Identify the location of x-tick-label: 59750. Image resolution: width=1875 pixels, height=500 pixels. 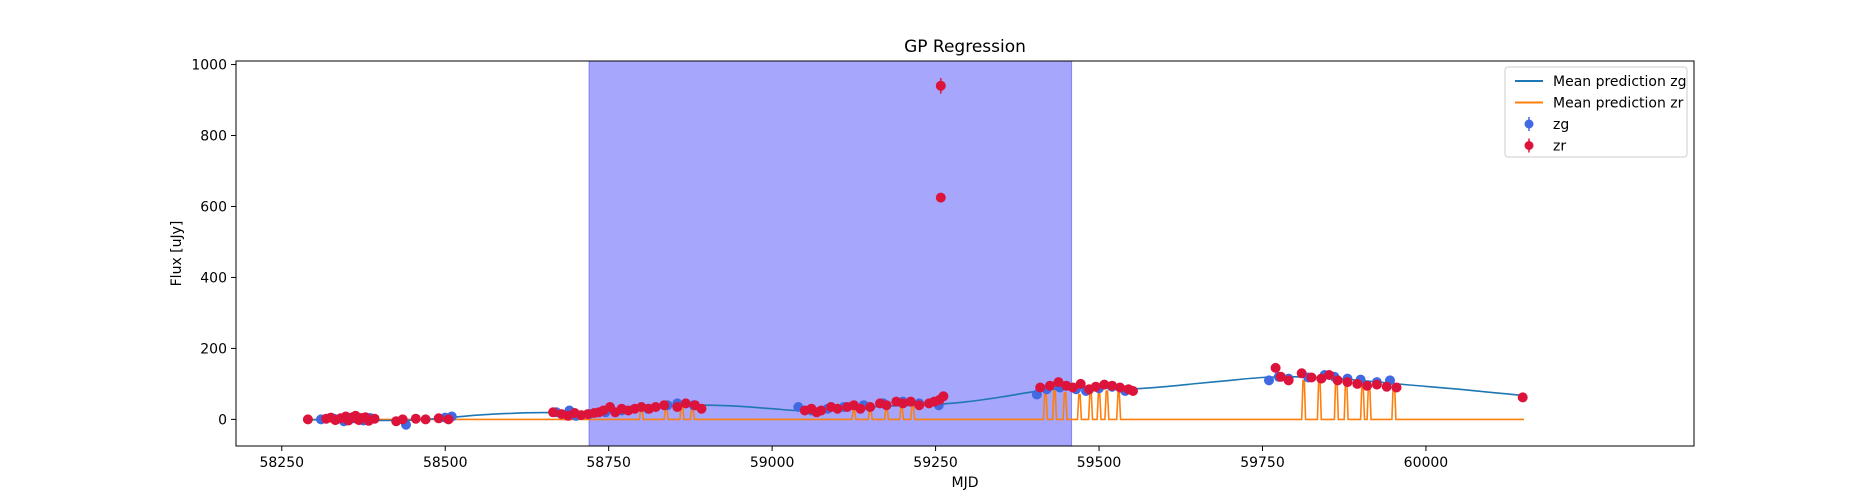
(1262, 463).